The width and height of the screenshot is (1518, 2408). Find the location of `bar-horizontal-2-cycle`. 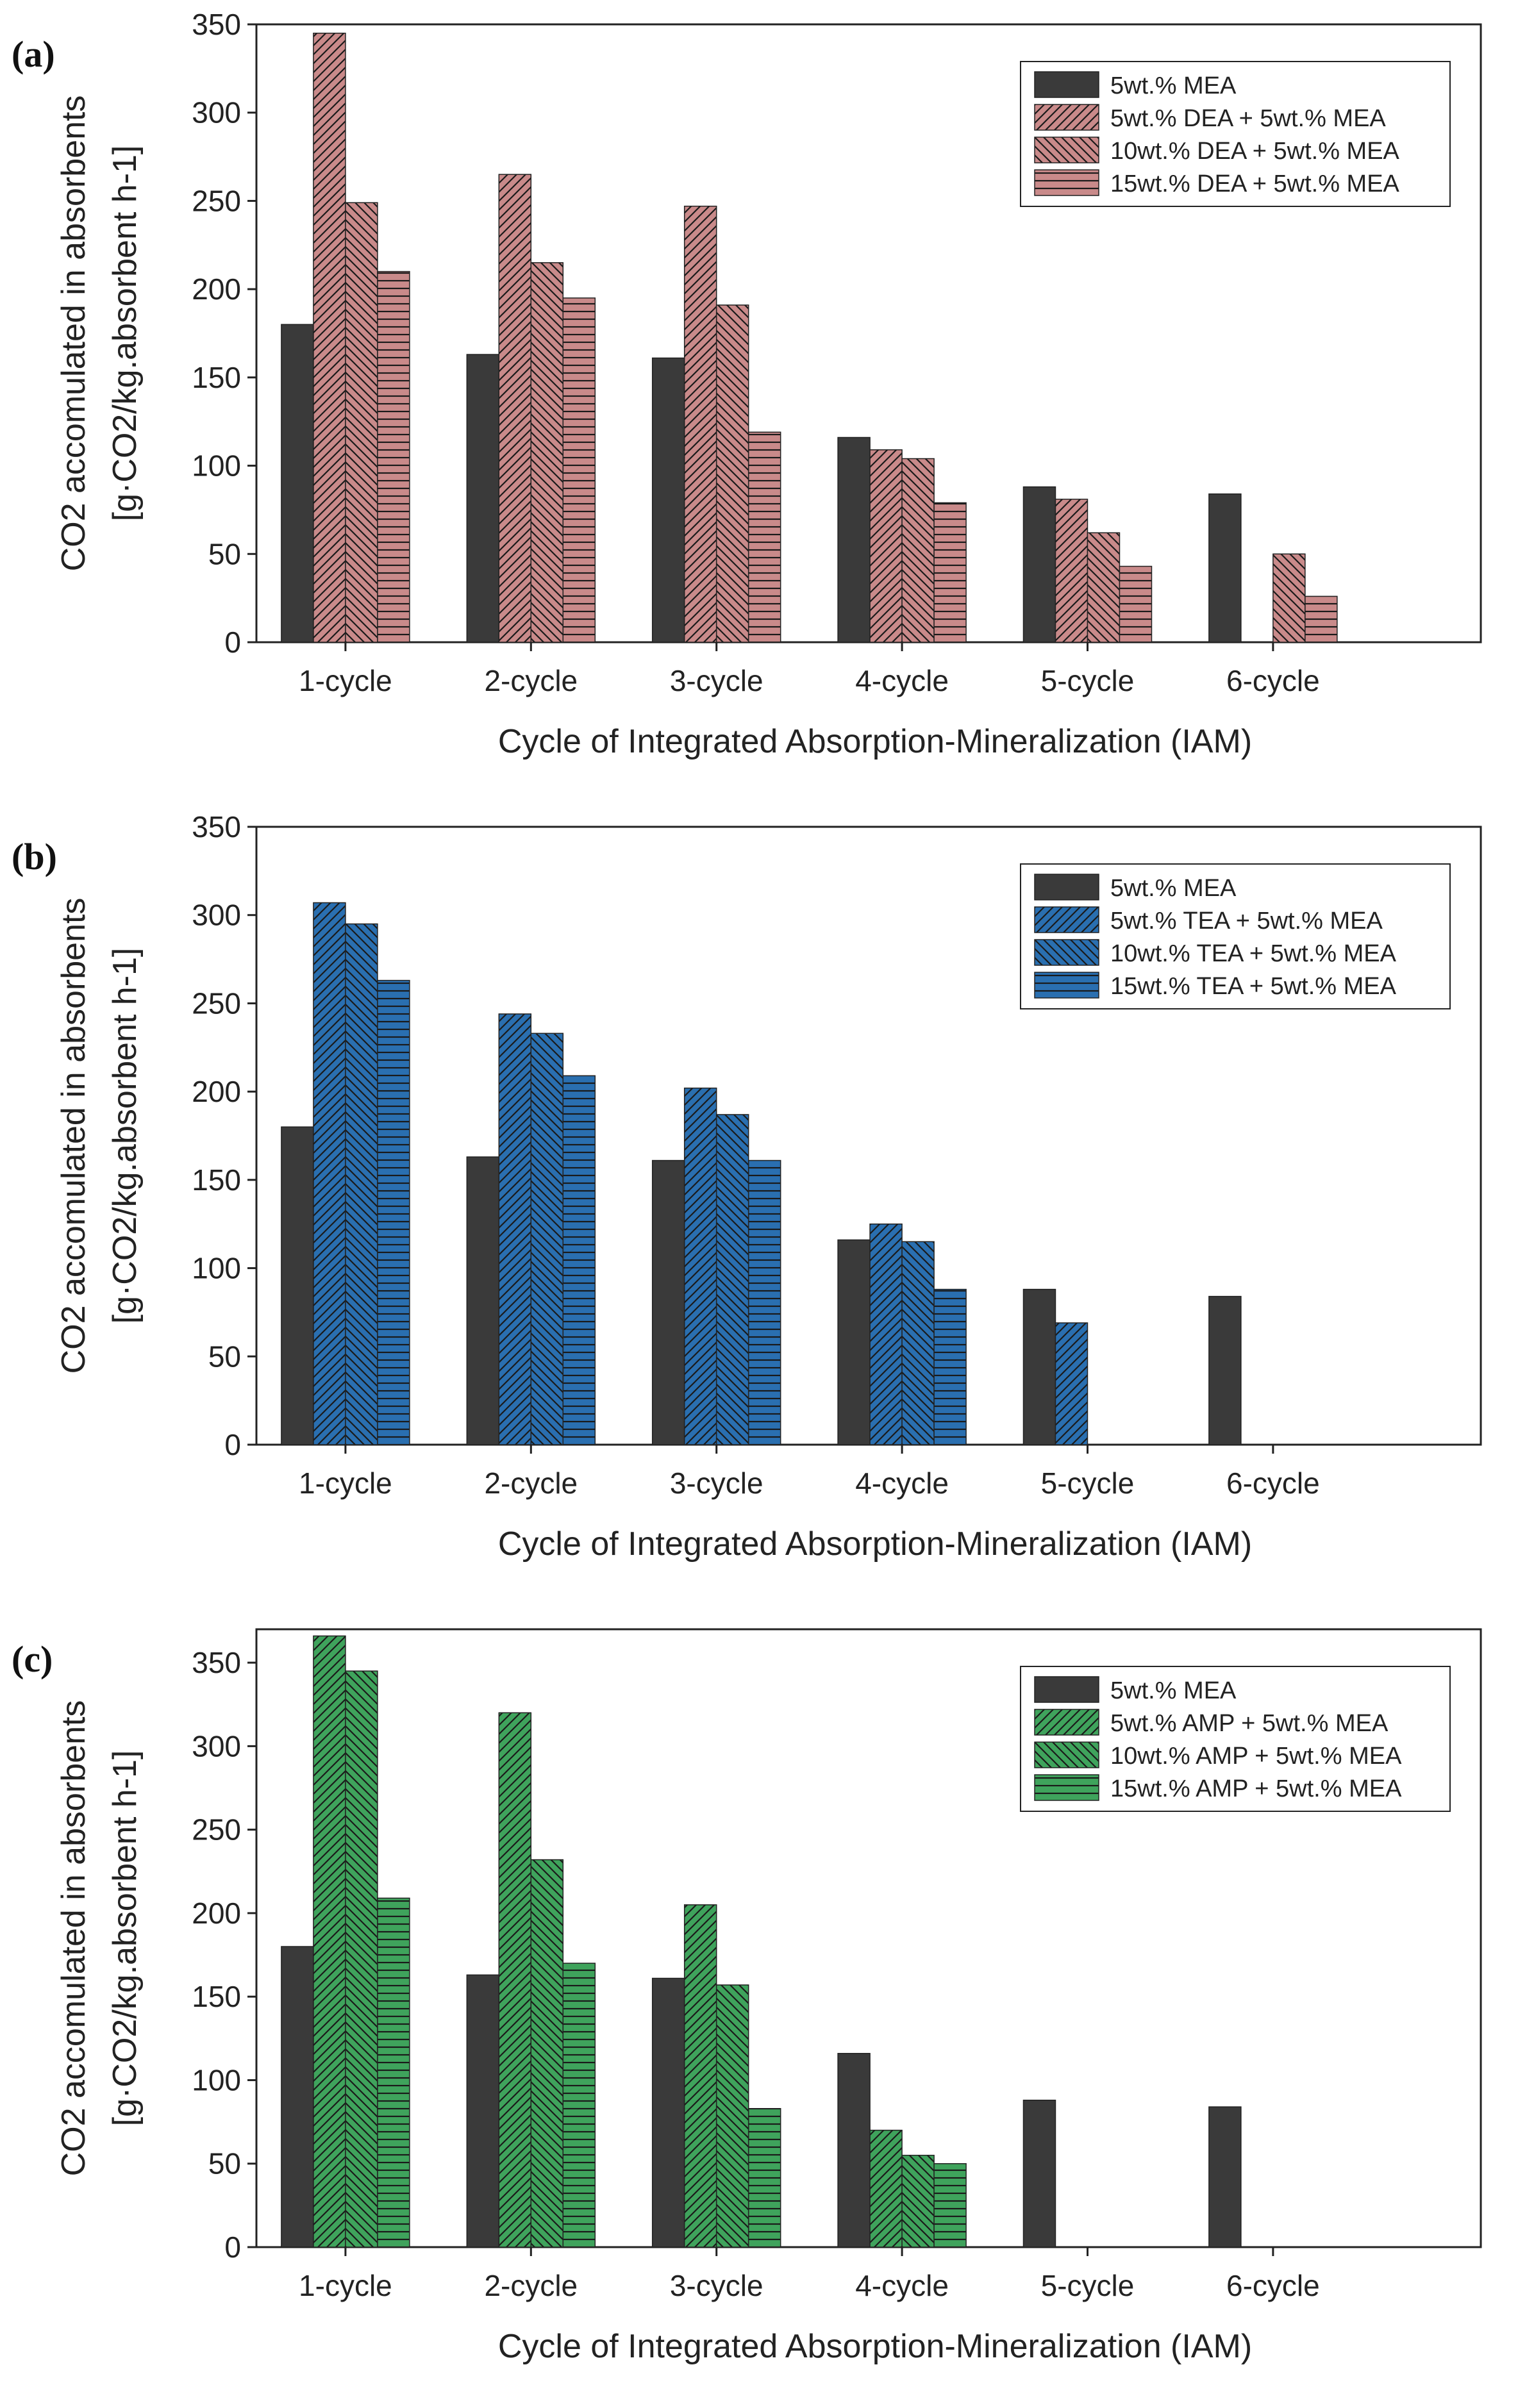

bar-horizontal-2-cycle is located at coordinates (579, 470).